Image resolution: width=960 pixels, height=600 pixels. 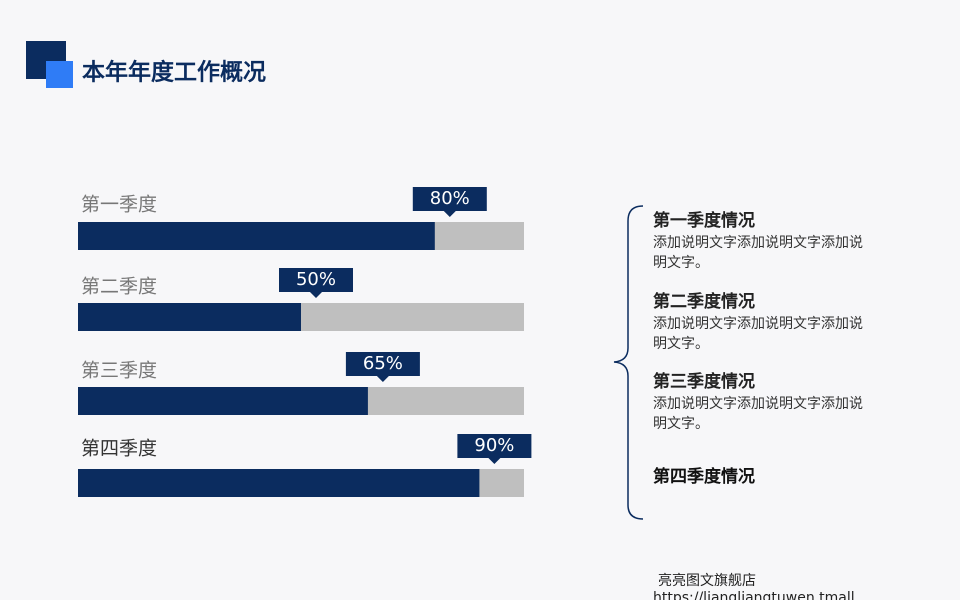 What do you see at coordinates (119, 287) in the screenshot?
I see `category-label: 第二季度` at bounding box center [119, 287].